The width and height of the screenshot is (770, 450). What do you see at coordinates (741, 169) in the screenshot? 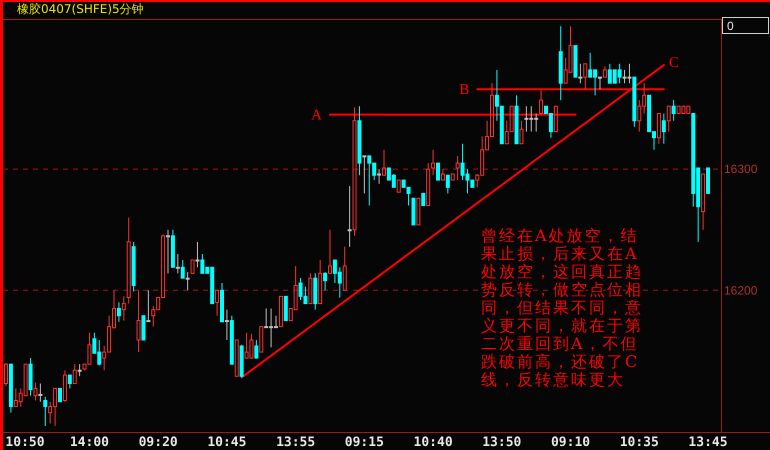
I see `y-tick-label: 16300` at bounding box center [741, 169].